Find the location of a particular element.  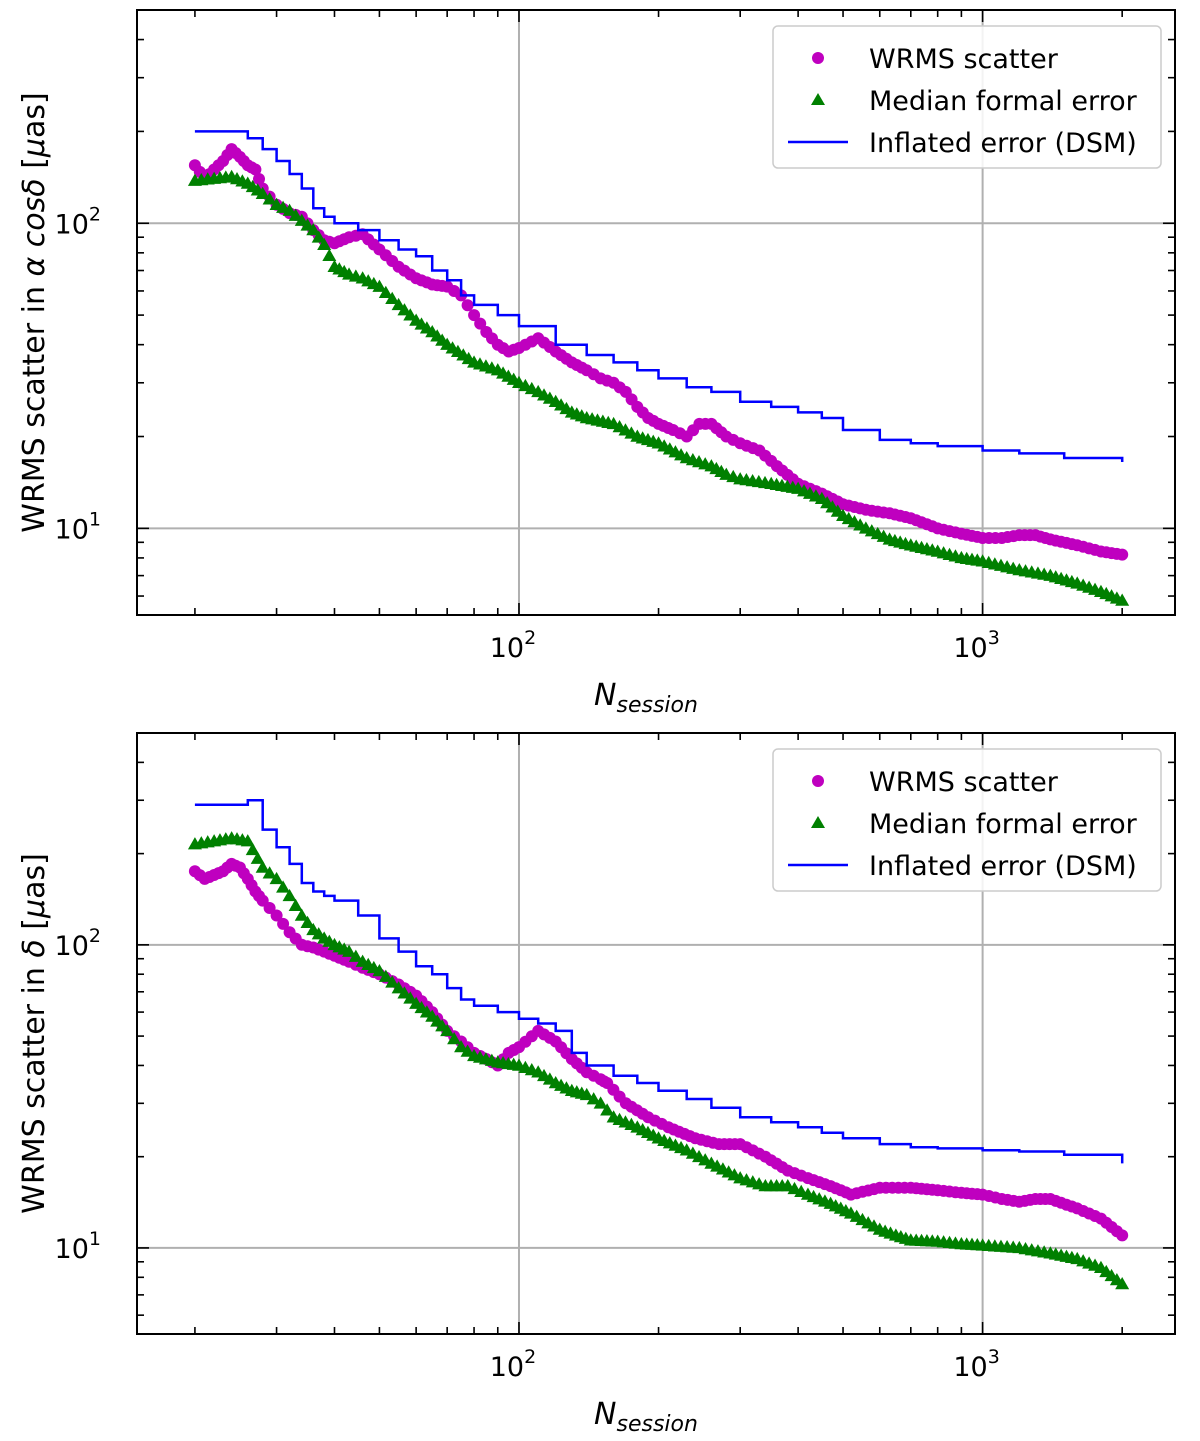

x-tick-label: 10³ is located at coordinates (976, 645).